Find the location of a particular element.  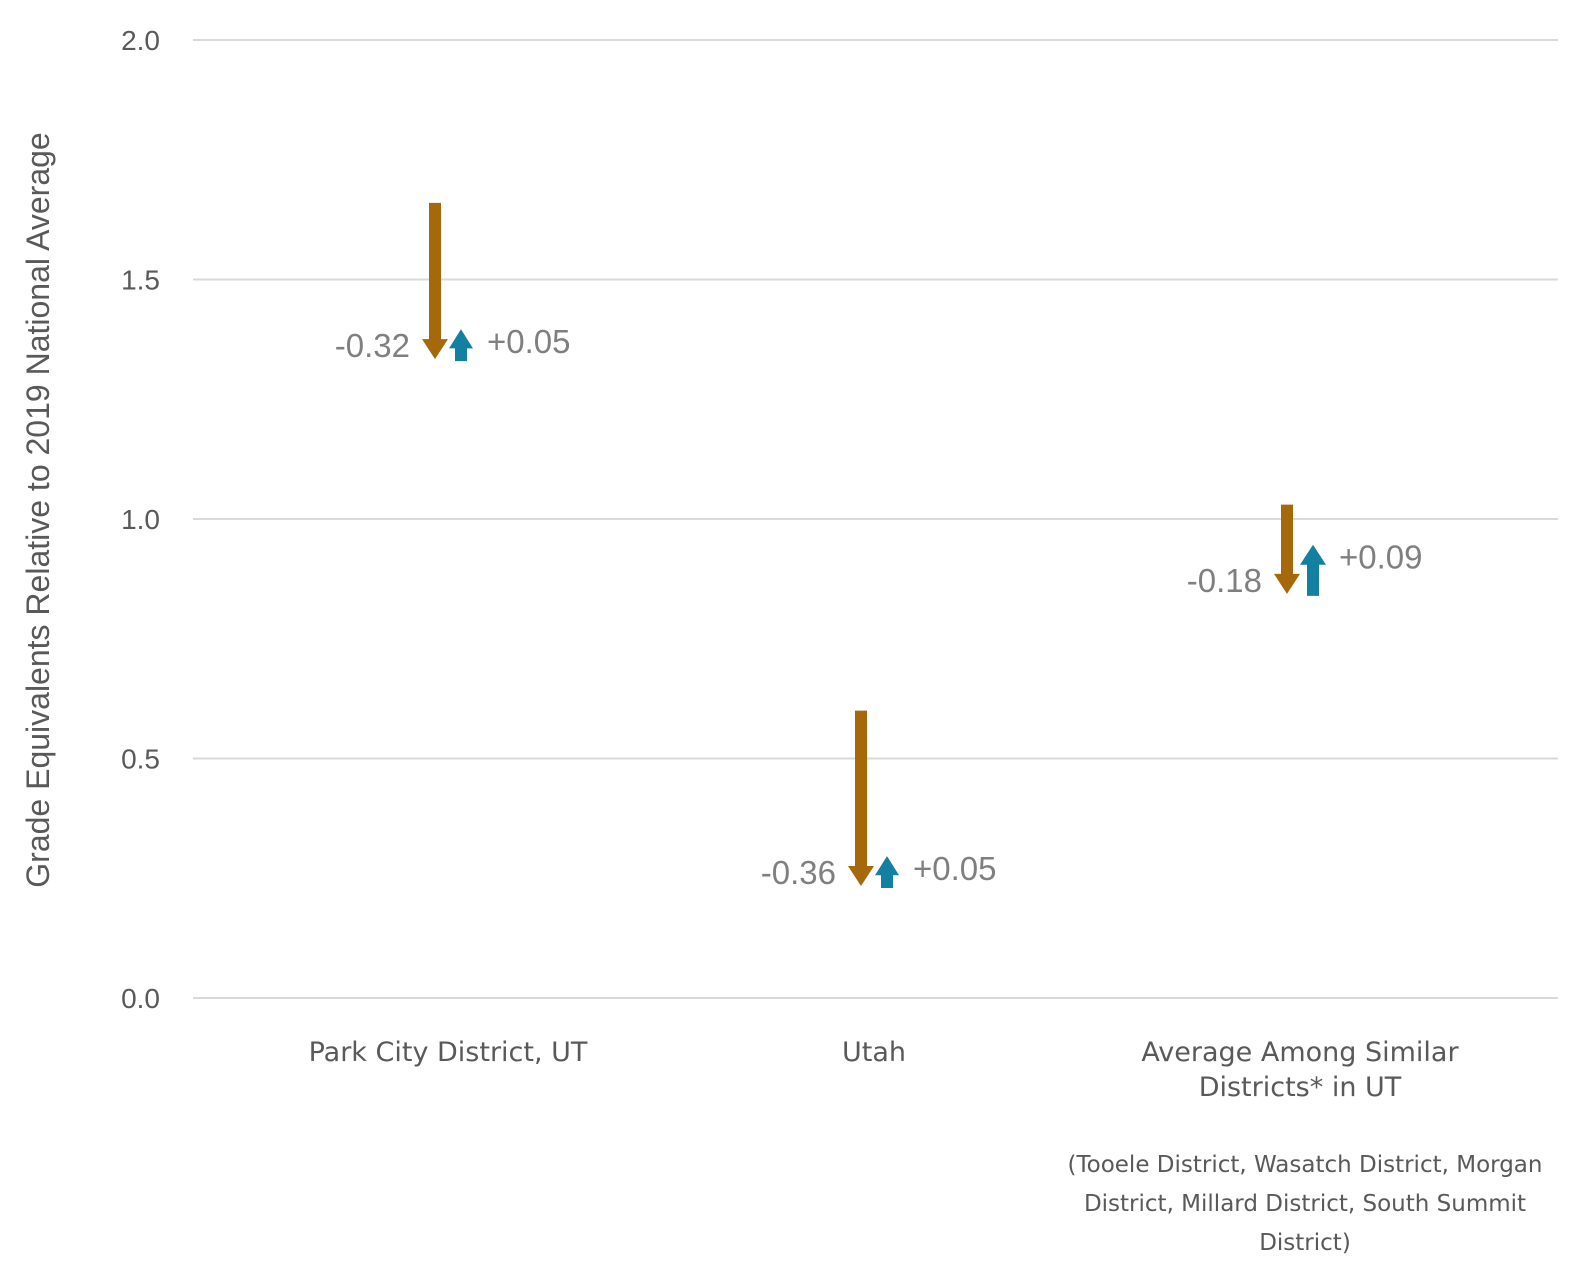

y-tick-label: 0.5 is located at coordinates (140, 759).